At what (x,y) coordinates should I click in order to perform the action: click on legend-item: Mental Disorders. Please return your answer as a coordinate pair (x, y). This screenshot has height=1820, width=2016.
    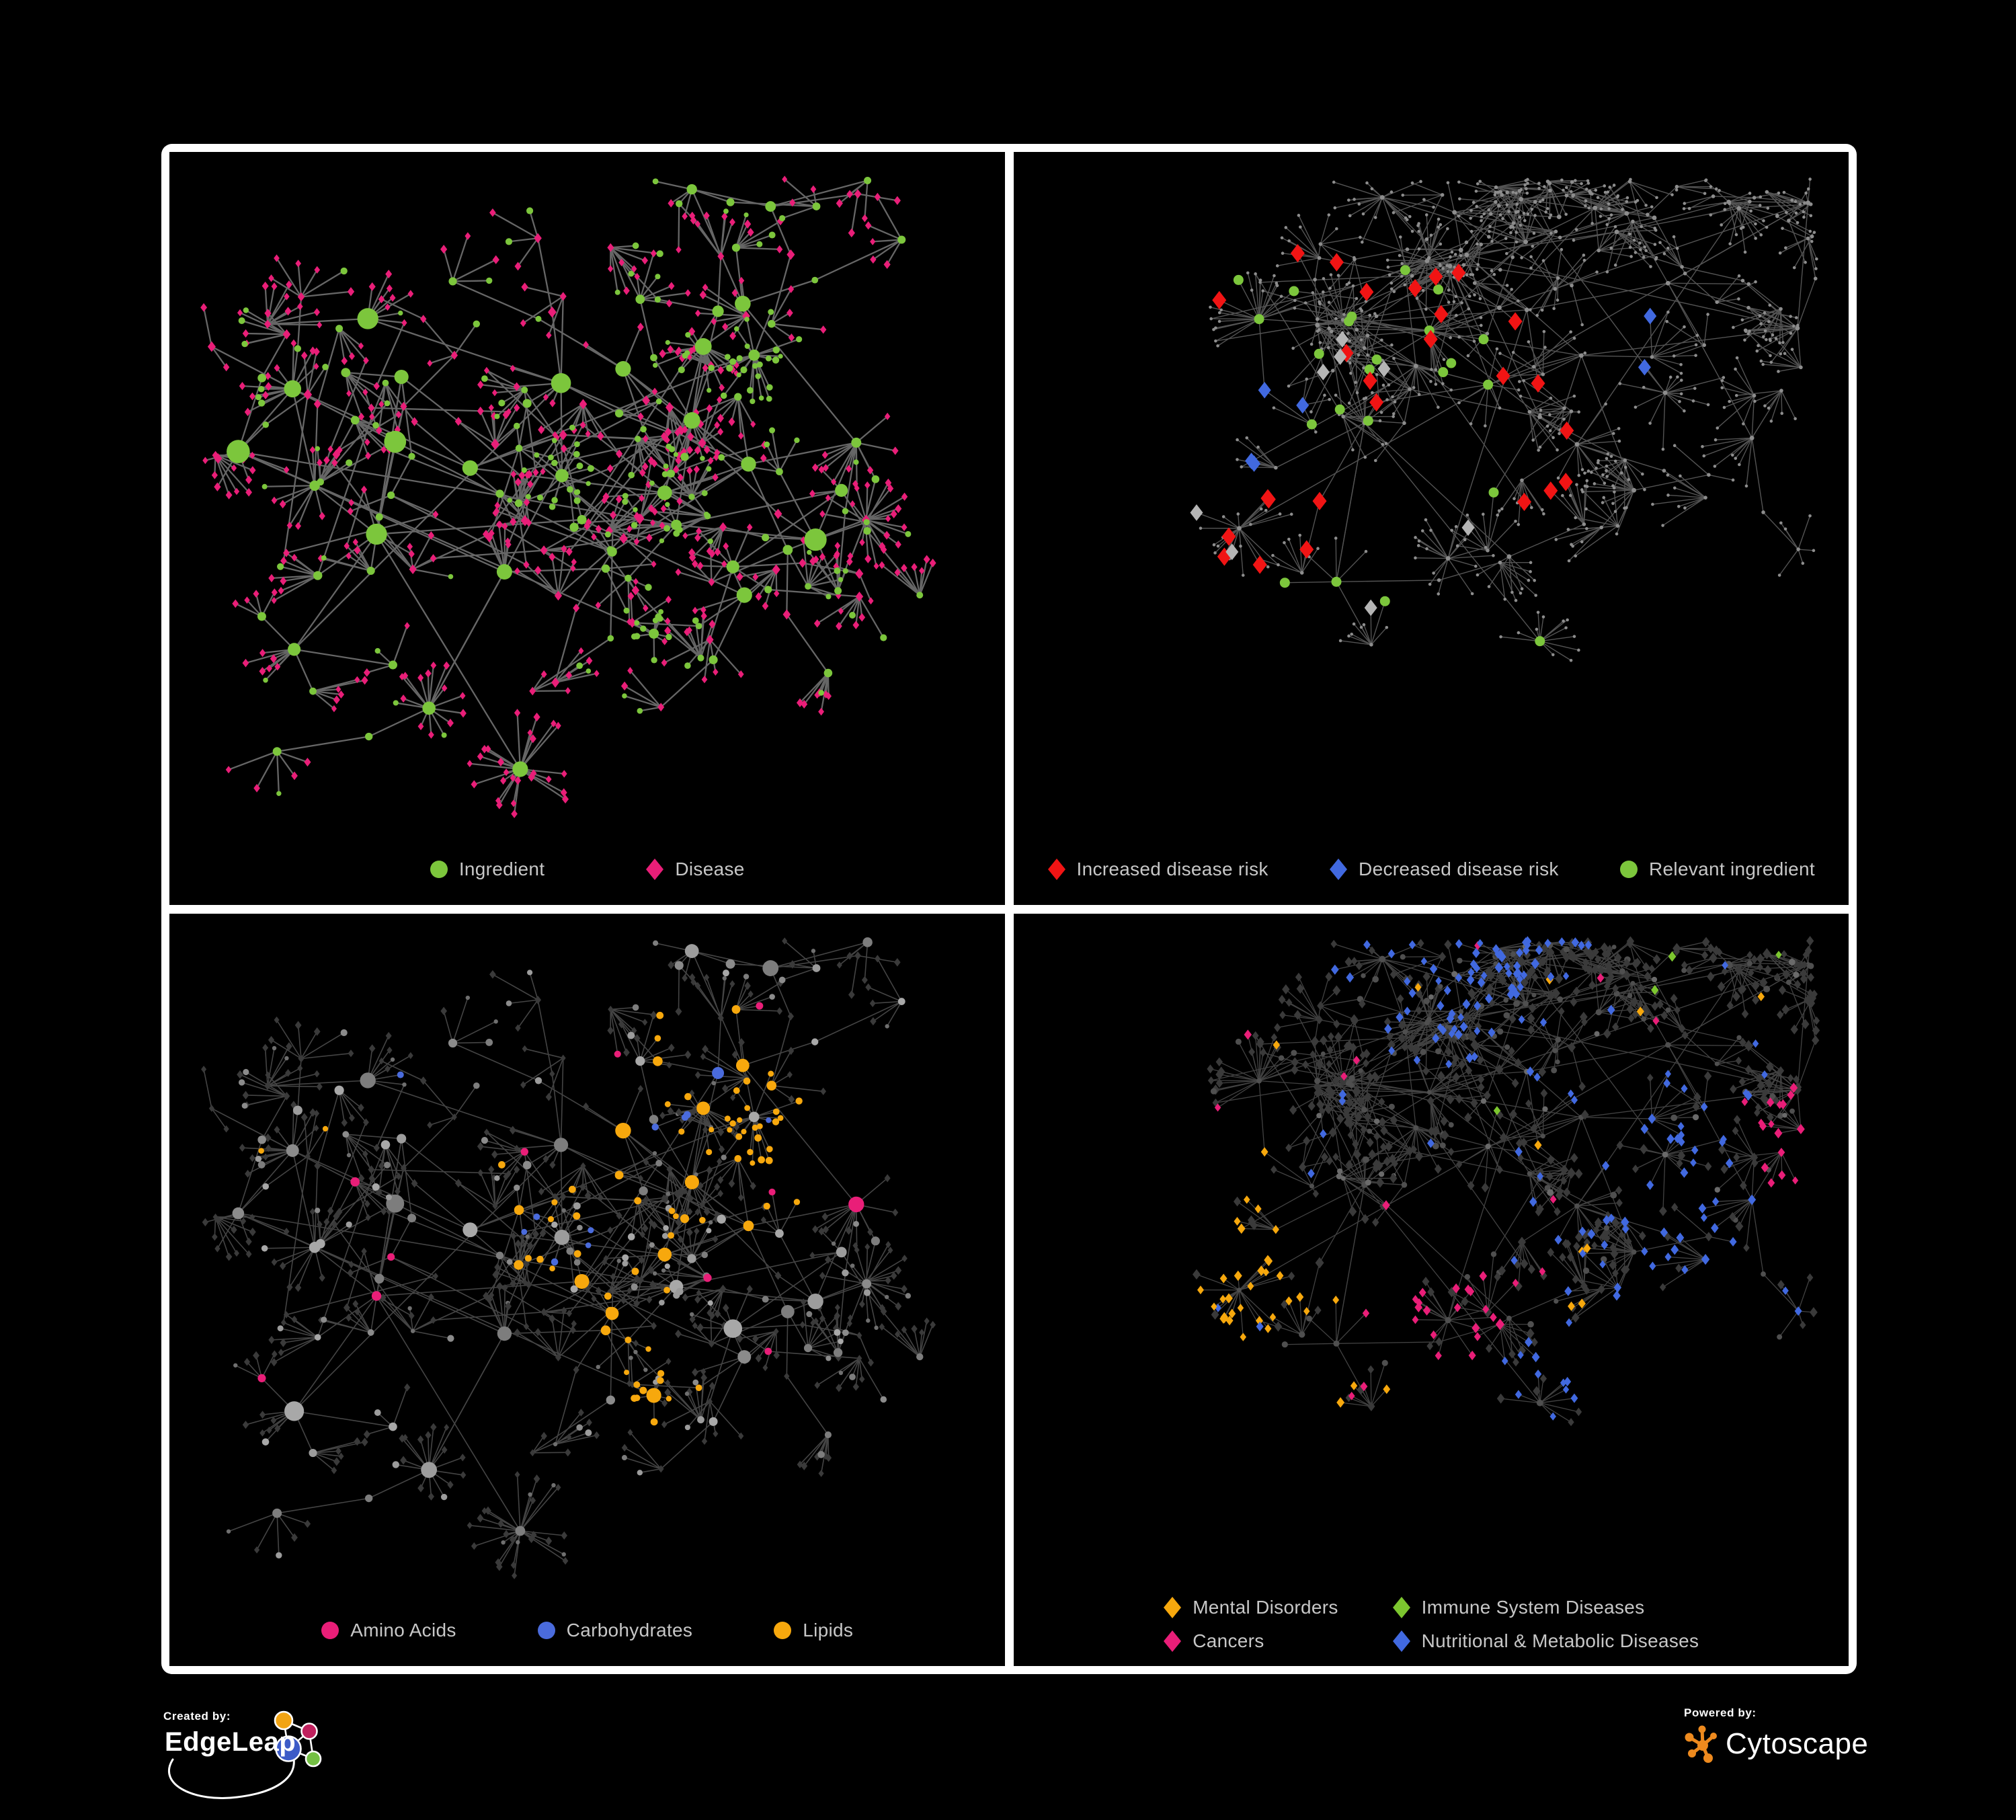
    Looking at the image, I should click on (1250, 1607).